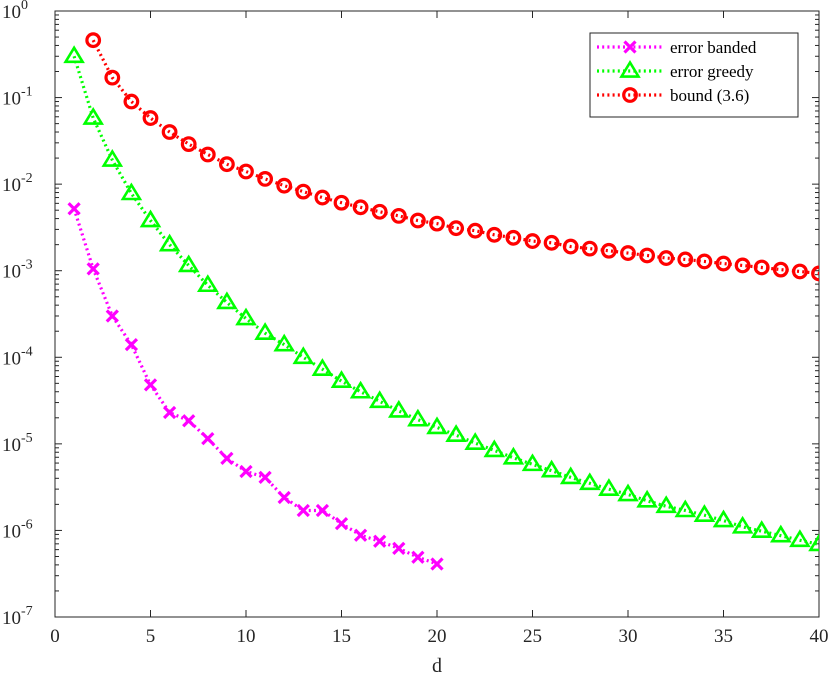 Image resolution: width=830 pixels, height=680 pixels. I want to click on y-tick-label-exponent: -4, so click(27, 351).